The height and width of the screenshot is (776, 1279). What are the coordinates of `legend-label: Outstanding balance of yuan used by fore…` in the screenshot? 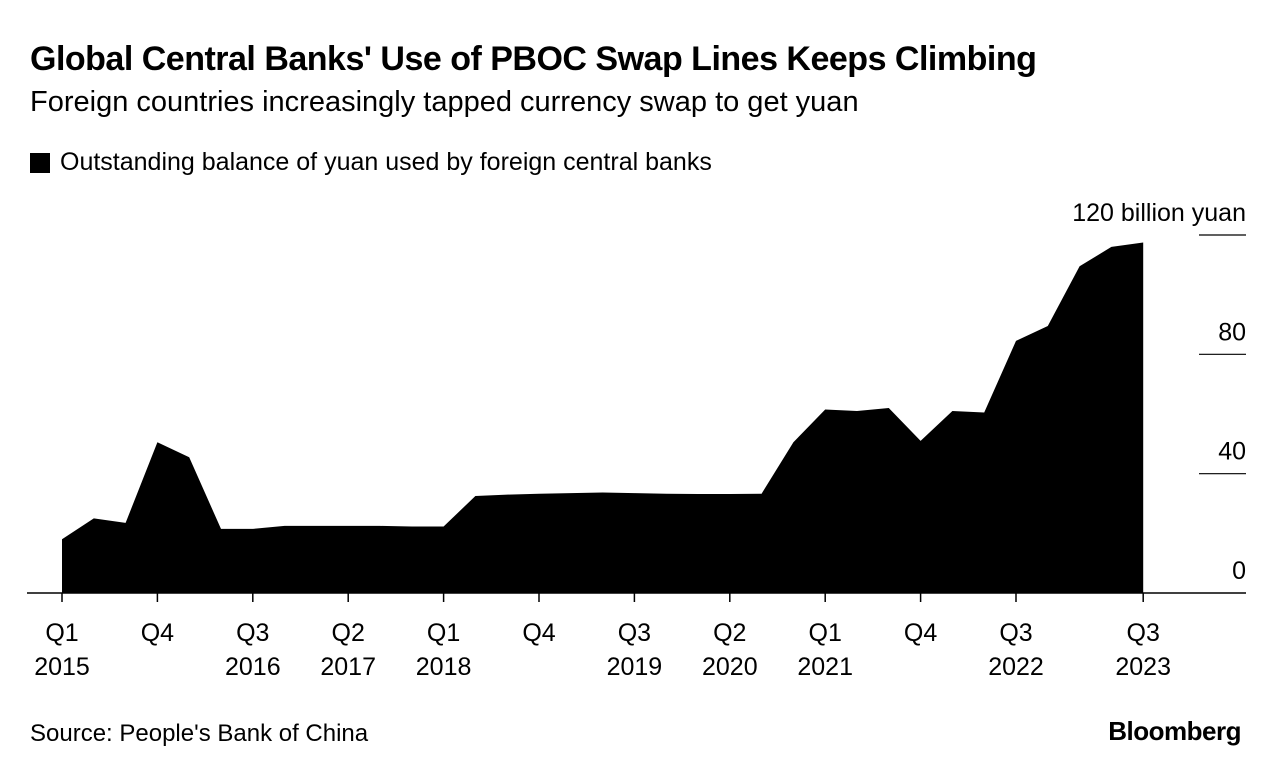 It's located at (386, 162).